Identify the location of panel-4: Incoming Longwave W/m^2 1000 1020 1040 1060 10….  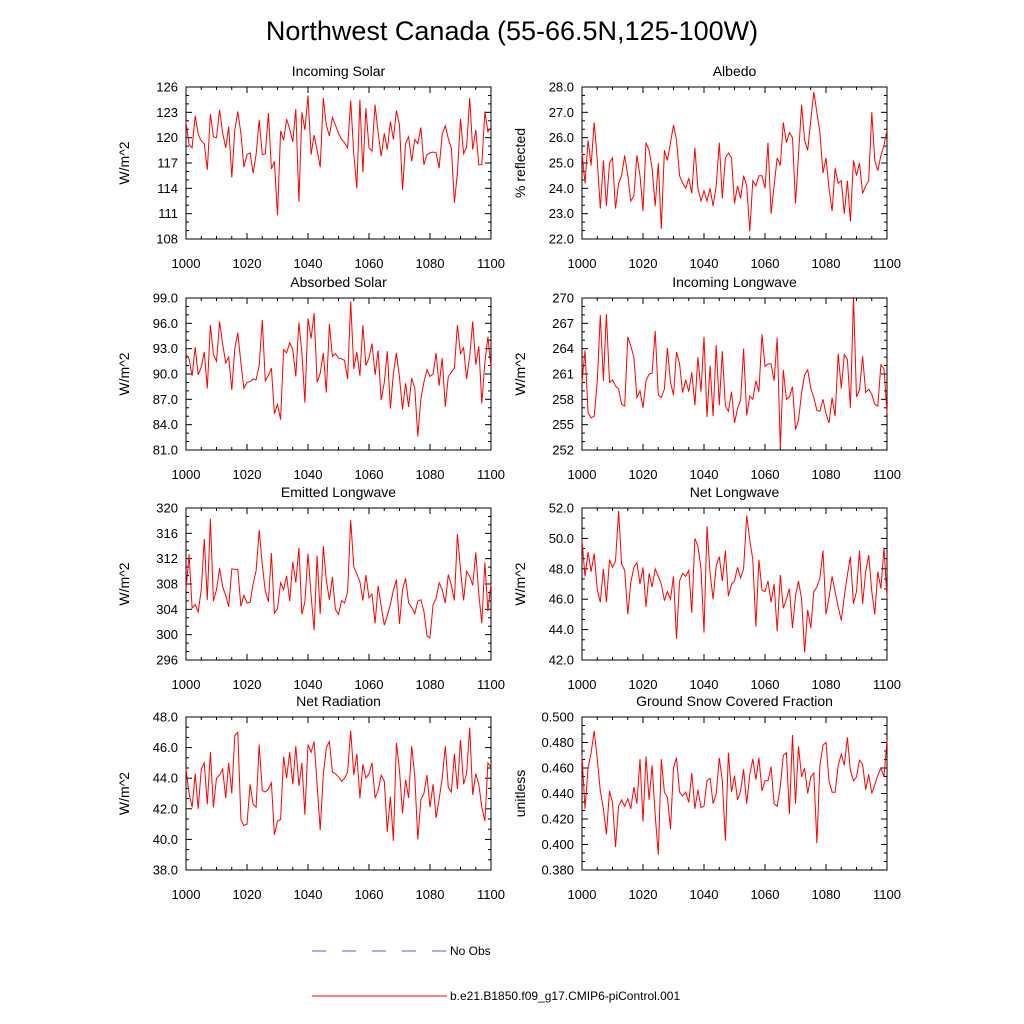
(706, 378).